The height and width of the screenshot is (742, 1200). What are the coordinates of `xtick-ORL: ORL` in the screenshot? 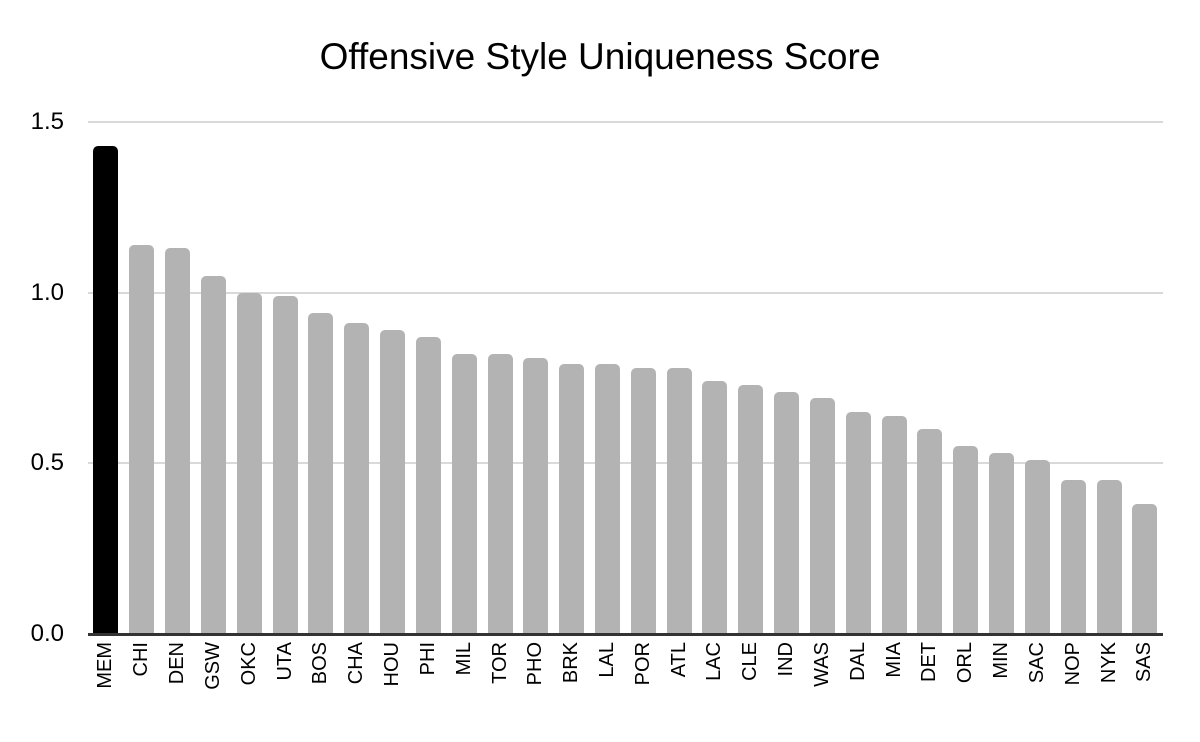 It's located at (965, 663).